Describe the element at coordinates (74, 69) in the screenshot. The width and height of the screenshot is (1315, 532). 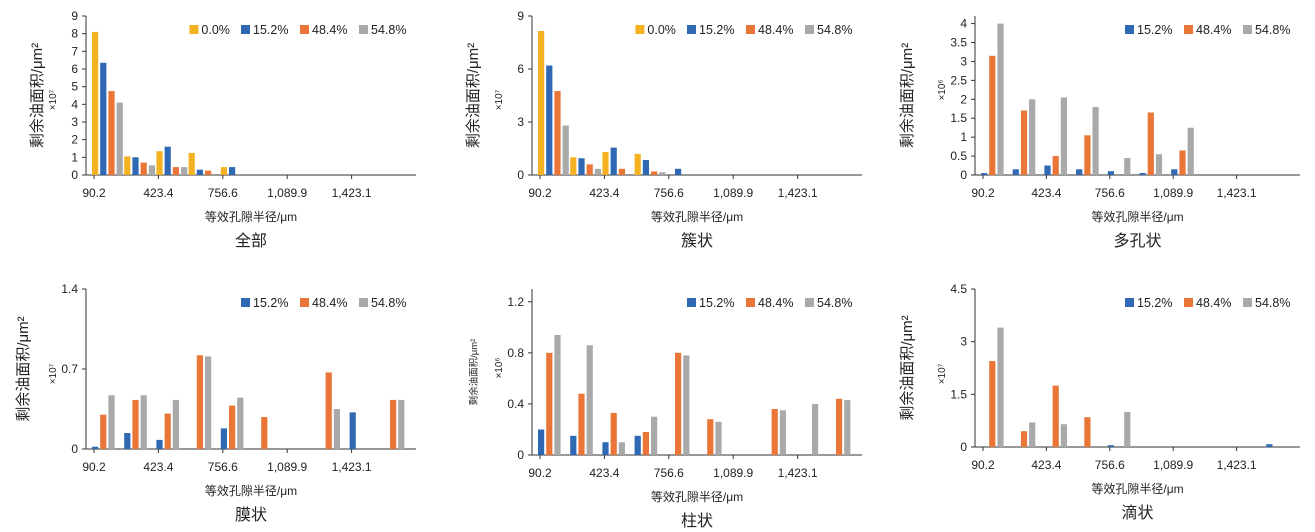
I see `y-tick-label: 6` at that location.